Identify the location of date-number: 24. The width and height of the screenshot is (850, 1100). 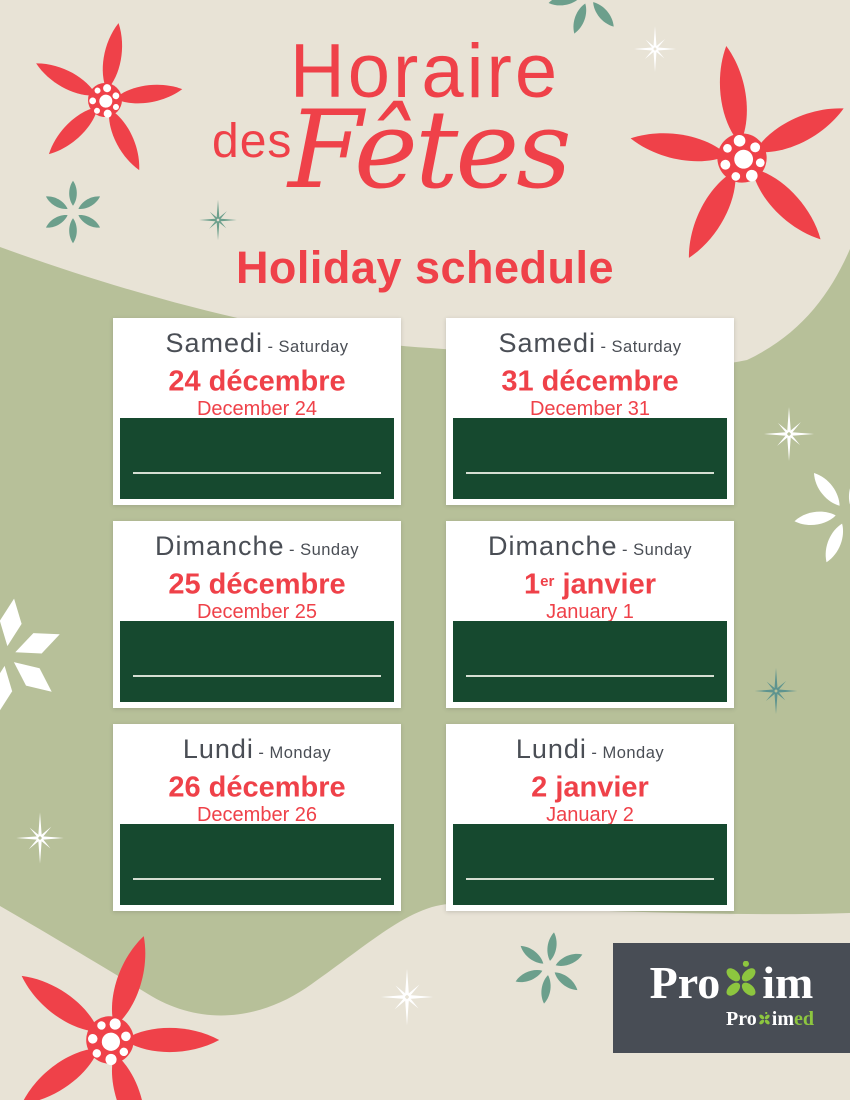
(184, 381).